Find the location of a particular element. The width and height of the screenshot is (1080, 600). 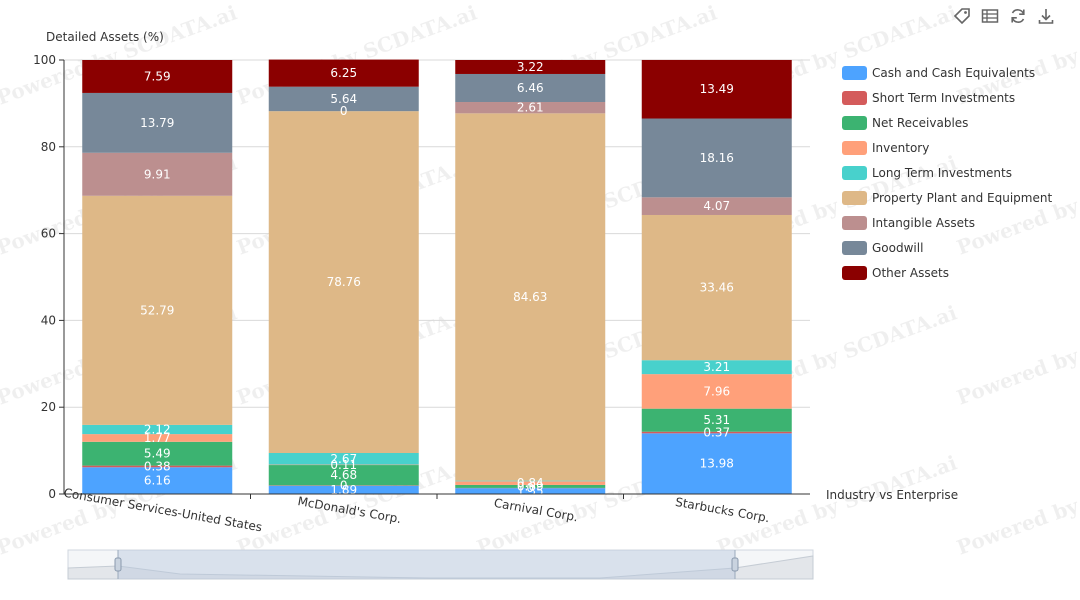

legend-item-label: Net Receivables is located at coordinates (920, 123).